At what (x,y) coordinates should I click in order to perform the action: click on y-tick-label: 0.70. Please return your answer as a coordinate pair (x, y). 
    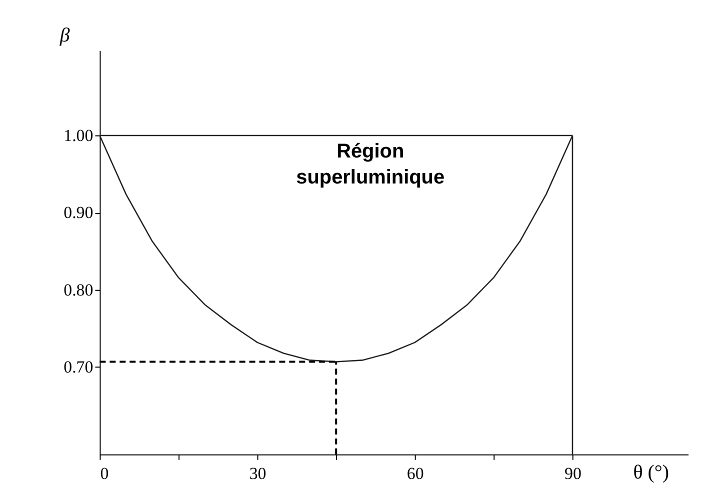
    Looking at the image, I should click on (79, 367).